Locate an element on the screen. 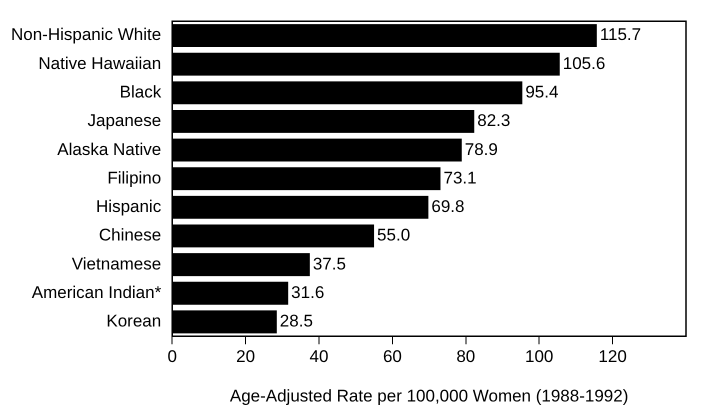 This screenshot has height=419, width=712. data-label: 78.9 is located at coordinates (481, 149).